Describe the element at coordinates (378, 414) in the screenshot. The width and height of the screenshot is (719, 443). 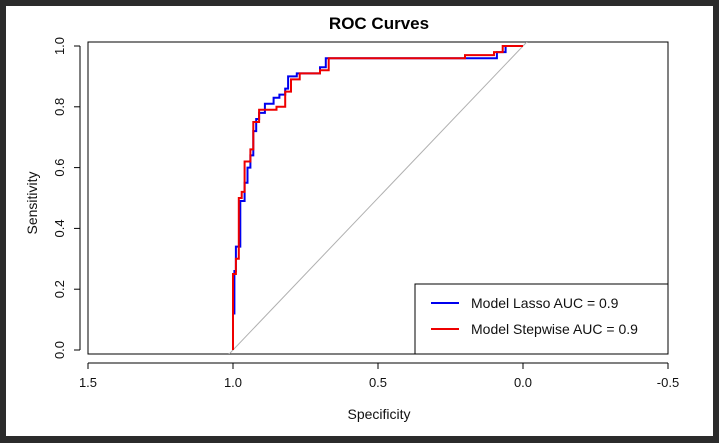
I see `x-axis-label: Specificity` at that location.